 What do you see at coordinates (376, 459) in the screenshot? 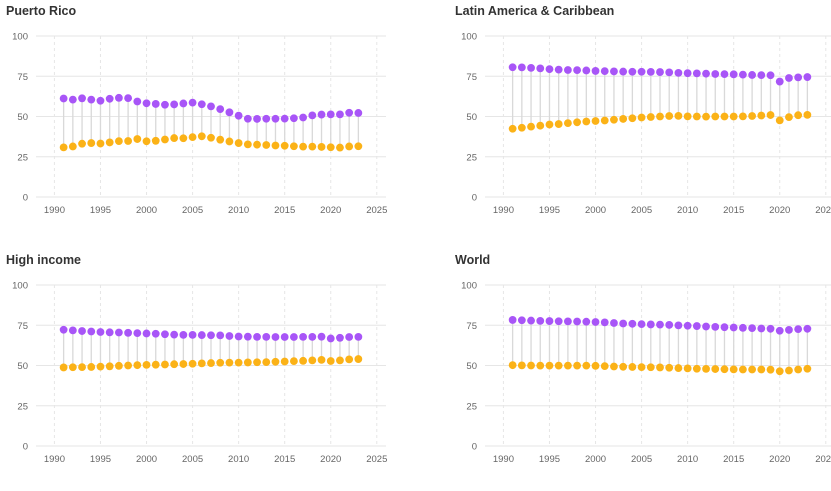
I see `x-tick-label: 2025` at bounding box center [376, 459].